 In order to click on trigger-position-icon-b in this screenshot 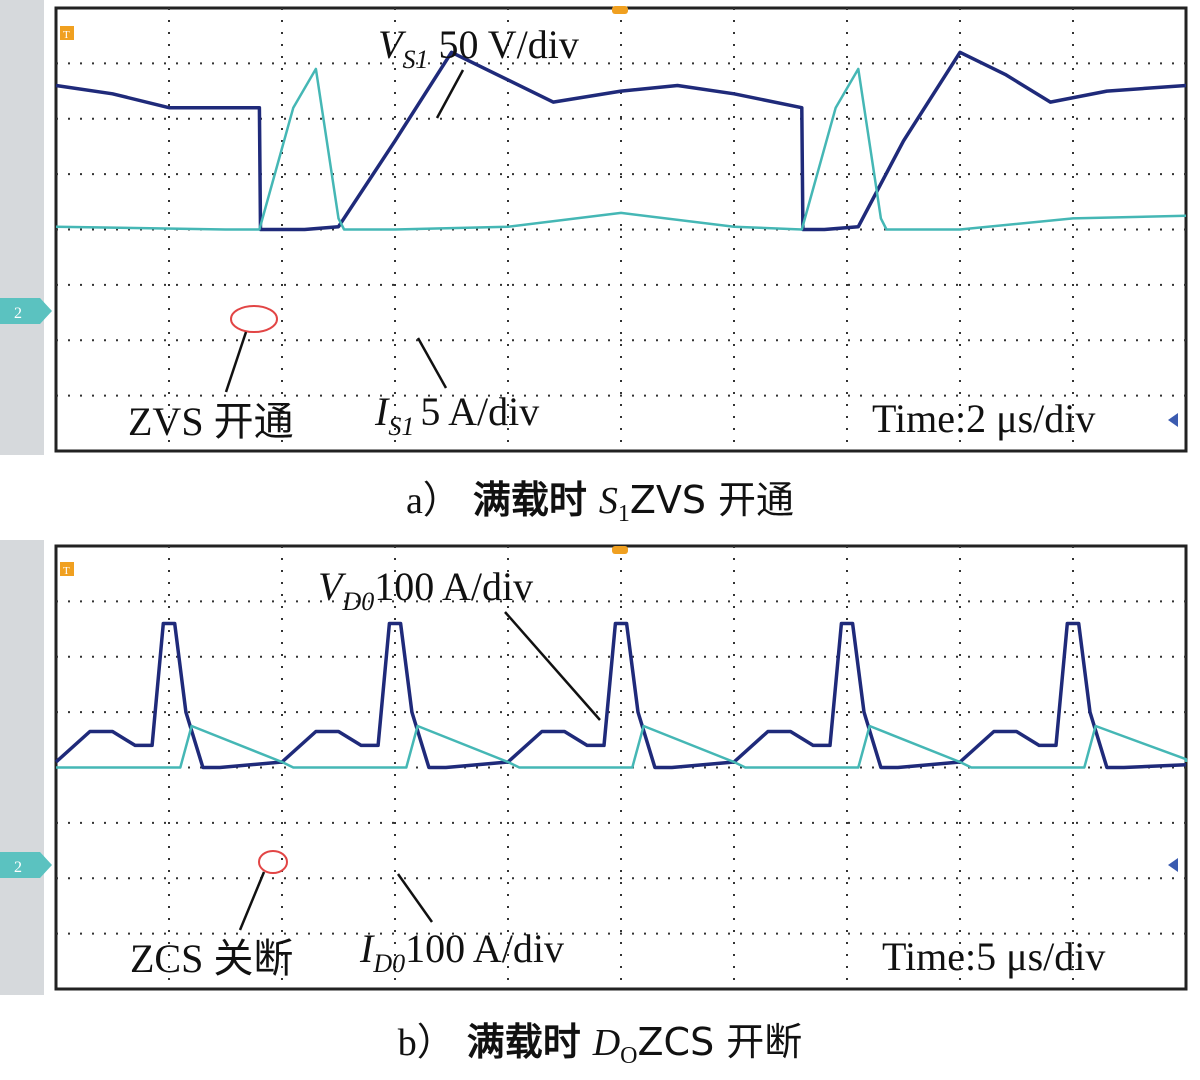, I will do `click(620, 550)`.